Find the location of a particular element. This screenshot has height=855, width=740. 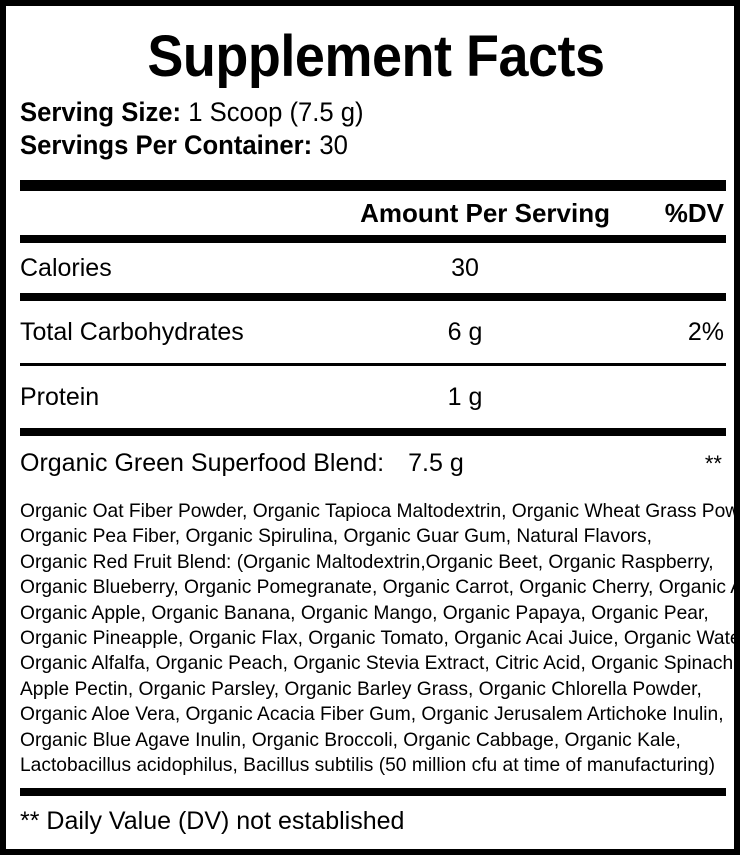

divider-above-blend is located at coordinates (373, 432).